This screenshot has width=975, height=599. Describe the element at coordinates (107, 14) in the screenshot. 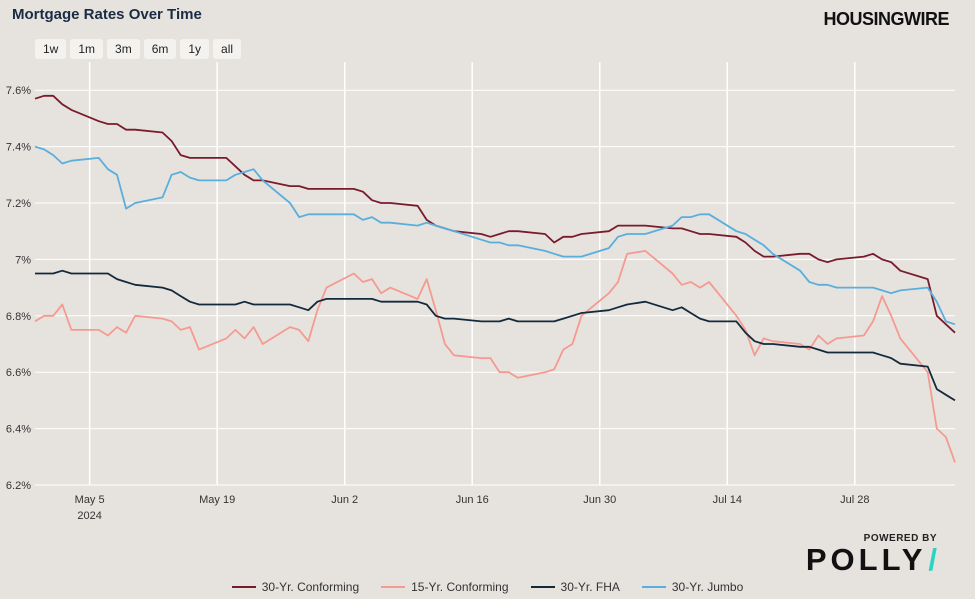

I see `chart-title: Mortgage Rates Over Time` at that location.